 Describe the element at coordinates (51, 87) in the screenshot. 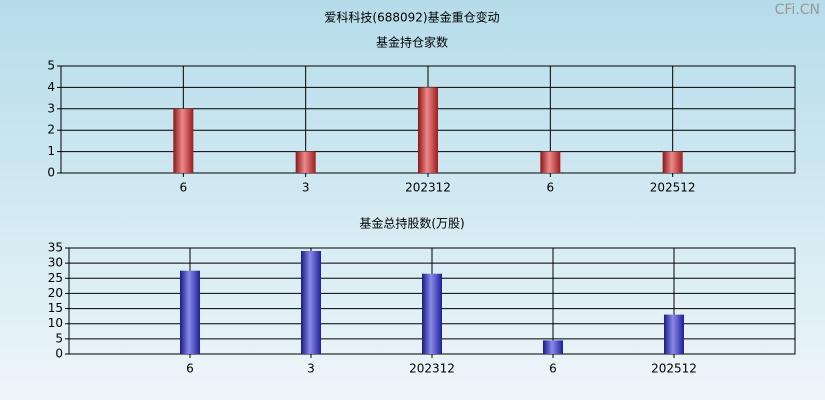

I see `y-tick-label: 4` at that location.